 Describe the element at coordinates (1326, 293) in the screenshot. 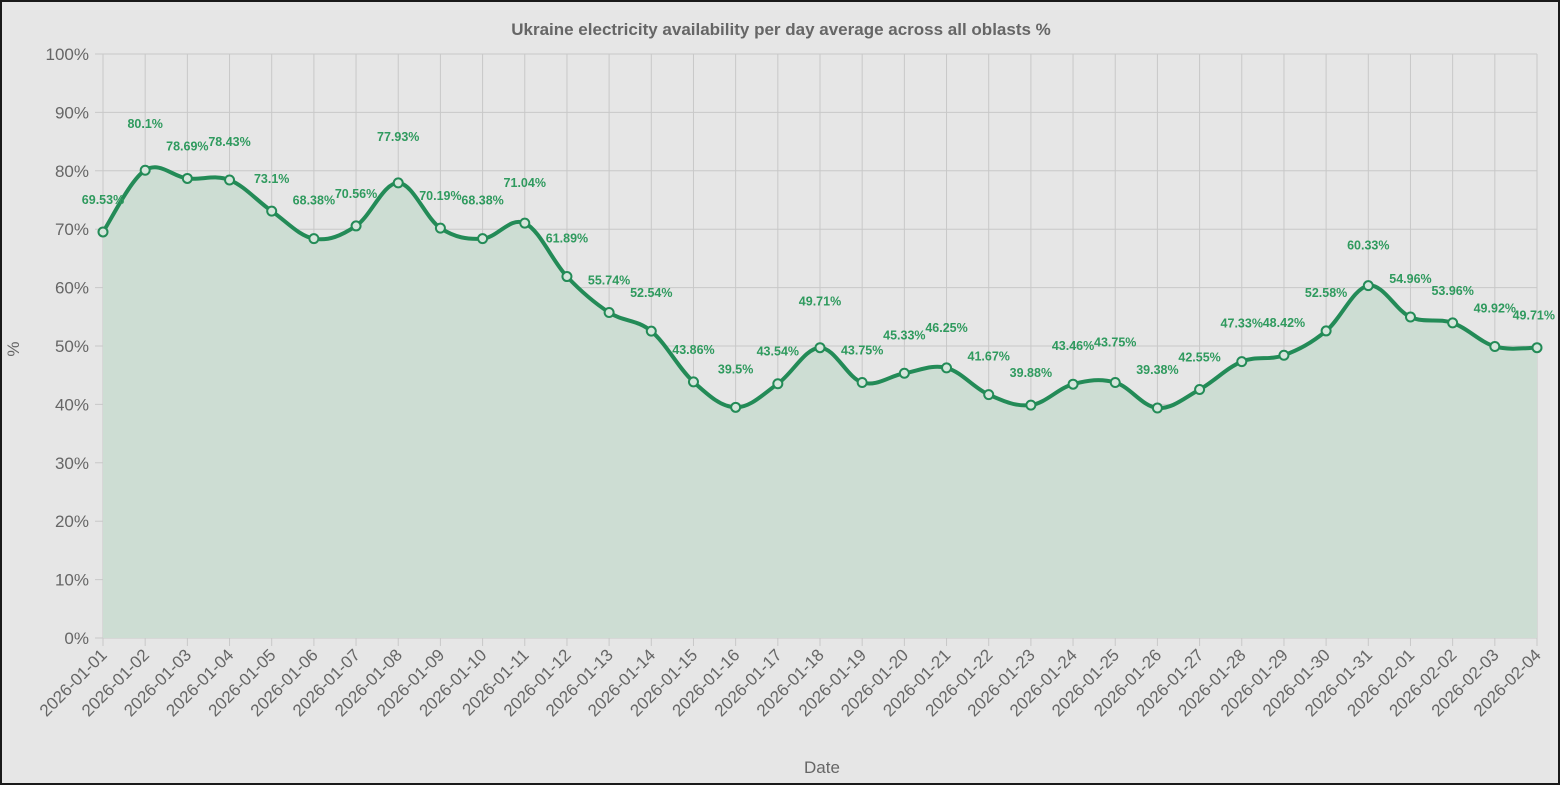

I see `data-label: 52.58%` at that location.